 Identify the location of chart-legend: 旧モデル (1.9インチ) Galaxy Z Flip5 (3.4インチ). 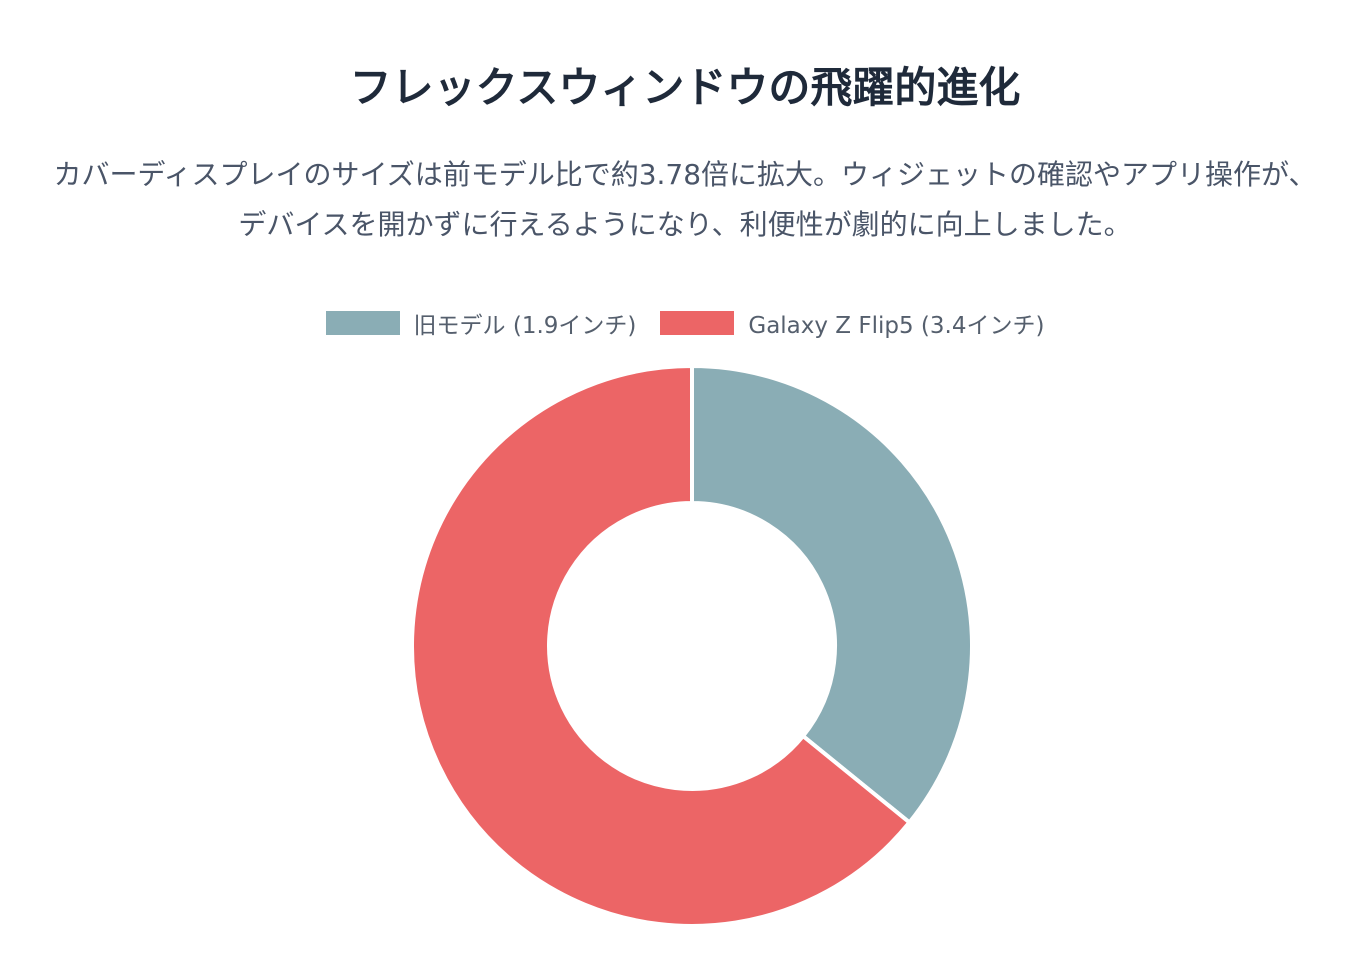
(685, 323).